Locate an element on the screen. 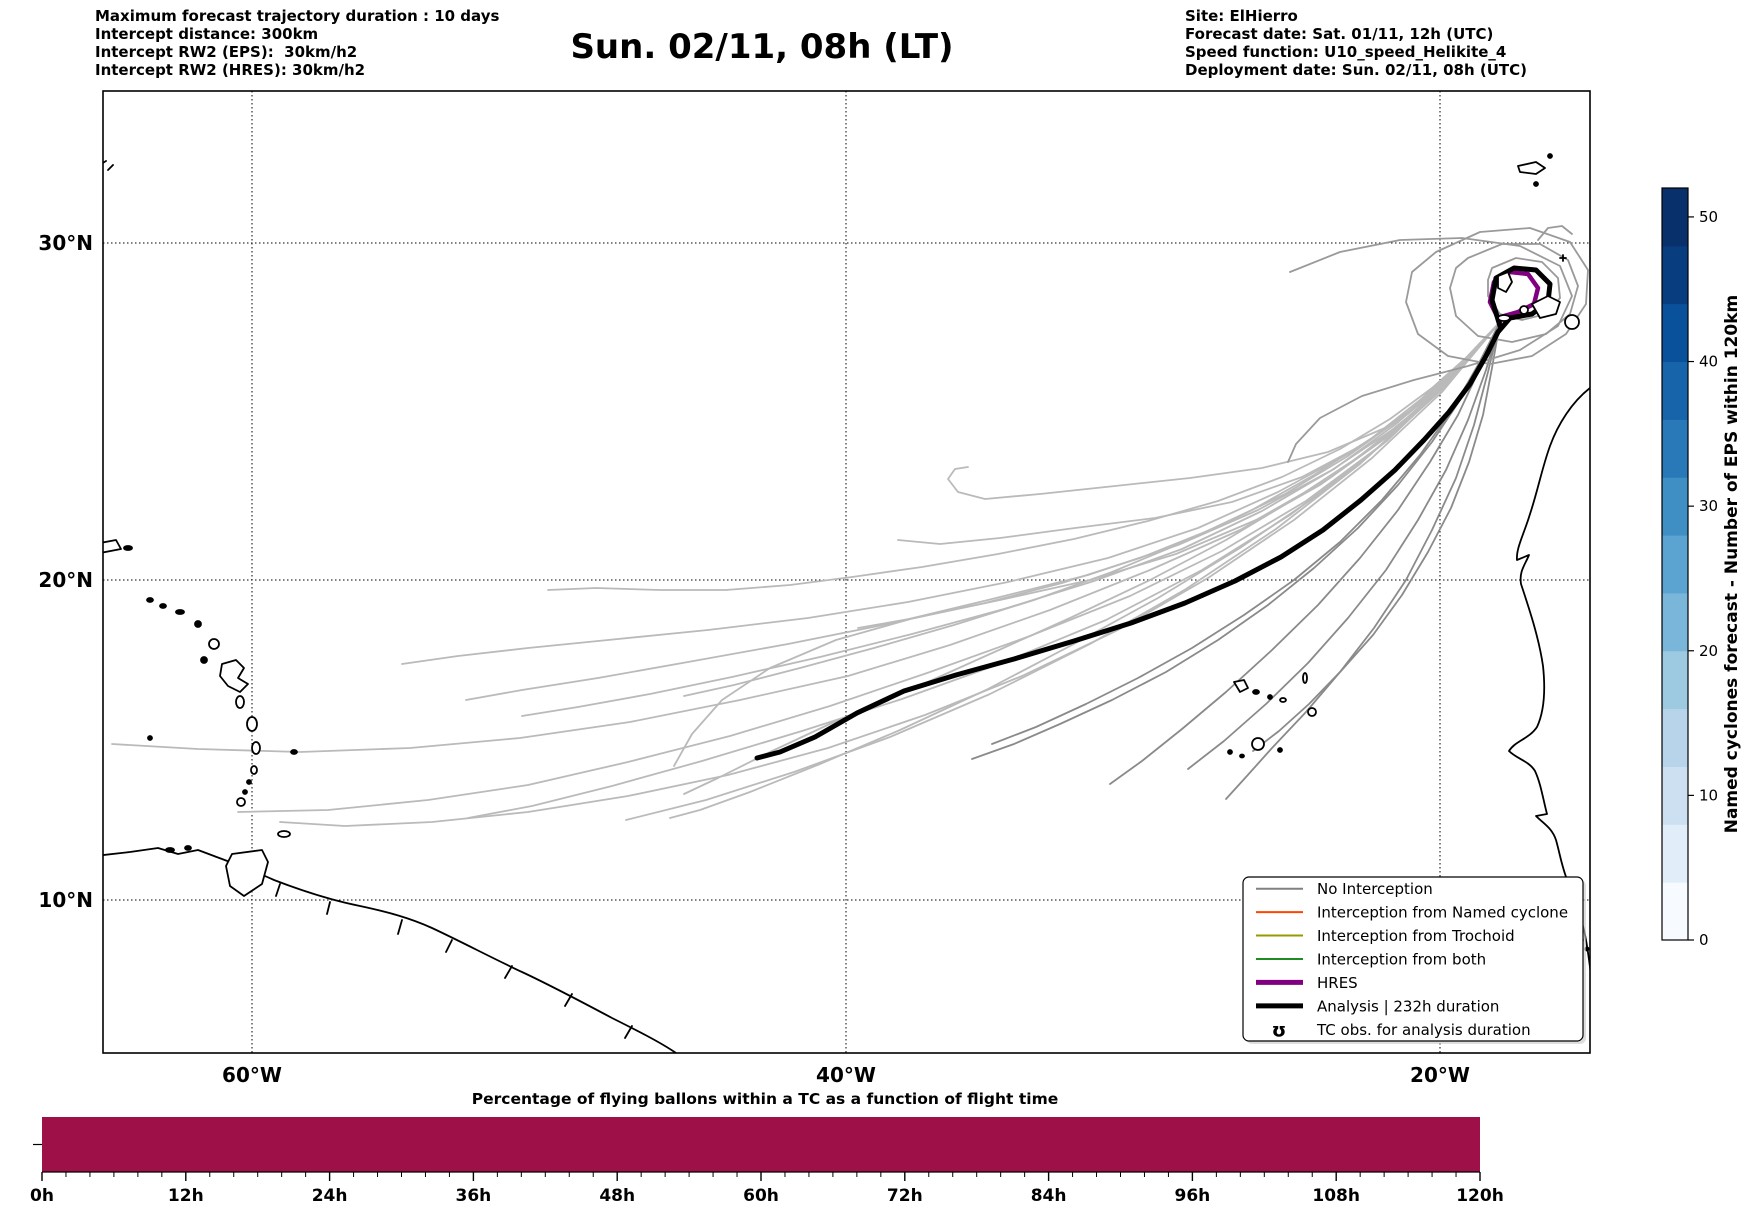 This screenshot has height=1213, width=1748. lon-label-60w: 60°W is located at coordinates (252, 1075).